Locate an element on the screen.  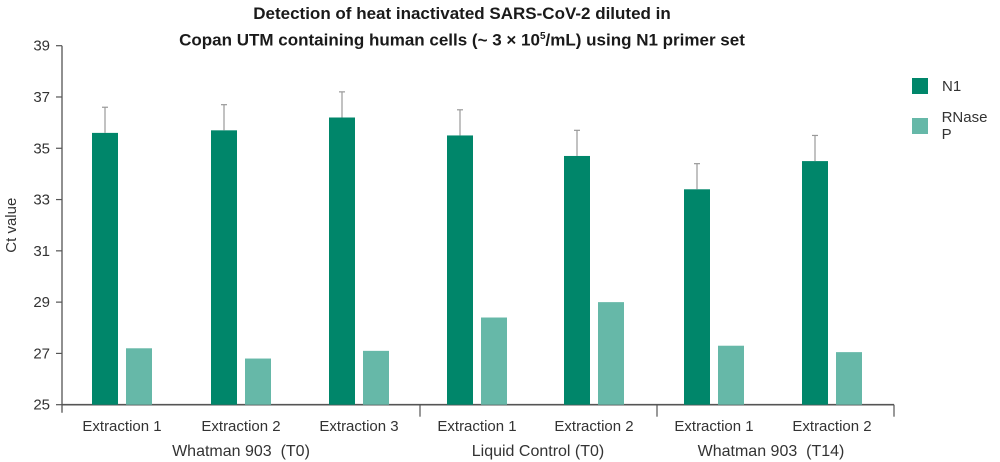
legend-label-rnase-p: RNase P is located at coordinates (964, 126).